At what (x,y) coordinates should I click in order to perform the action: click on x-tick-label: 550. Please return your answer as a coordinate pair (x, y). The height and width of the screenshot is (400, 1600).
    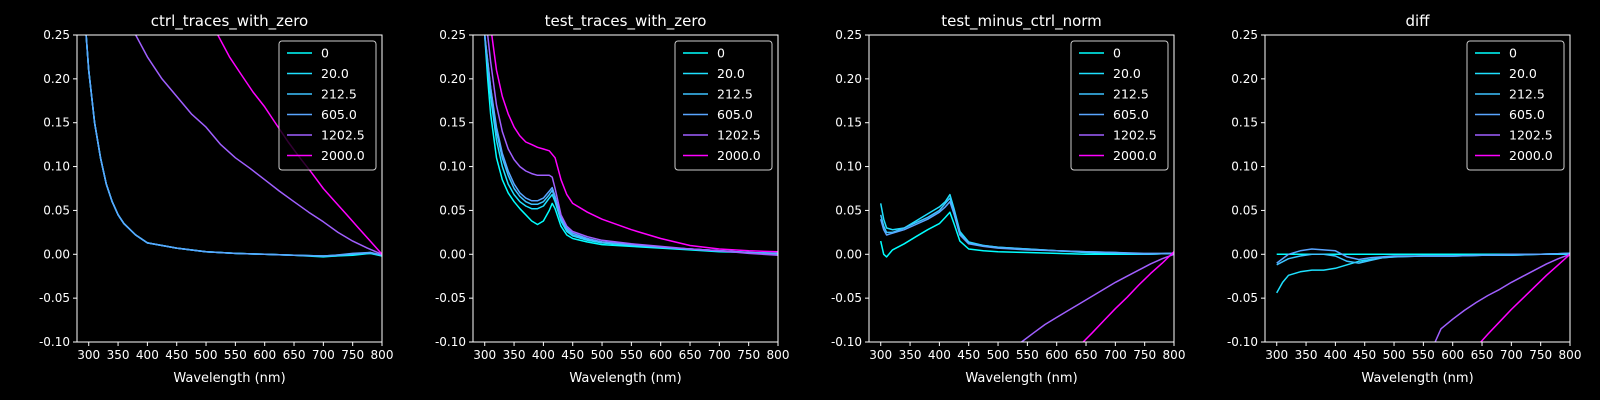
    Looking at the image, I should click on (631, 355).